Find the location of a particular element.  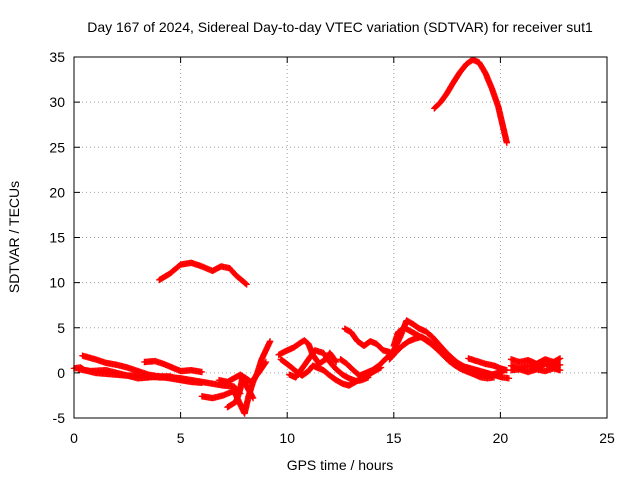

y-tick-label: 20 is located at coordinates (57, 192).